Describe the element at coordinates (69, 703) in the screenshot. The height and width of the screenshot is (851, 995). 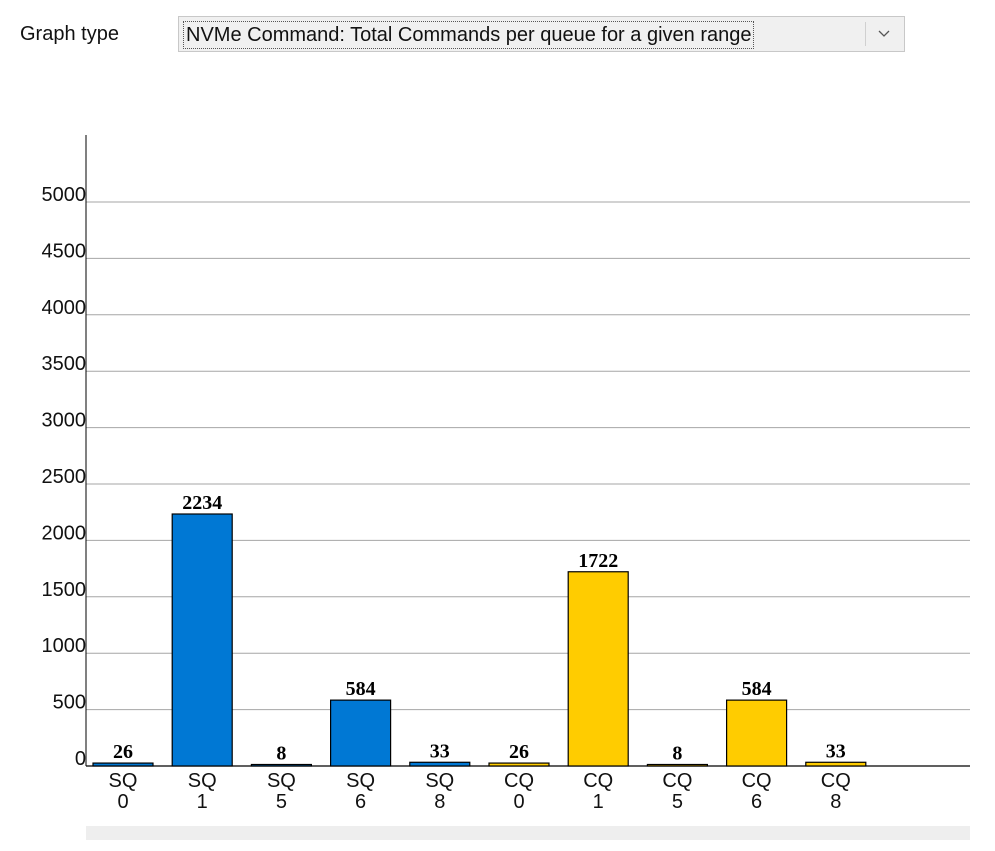
I see `y-tick-label: 500` at that location.